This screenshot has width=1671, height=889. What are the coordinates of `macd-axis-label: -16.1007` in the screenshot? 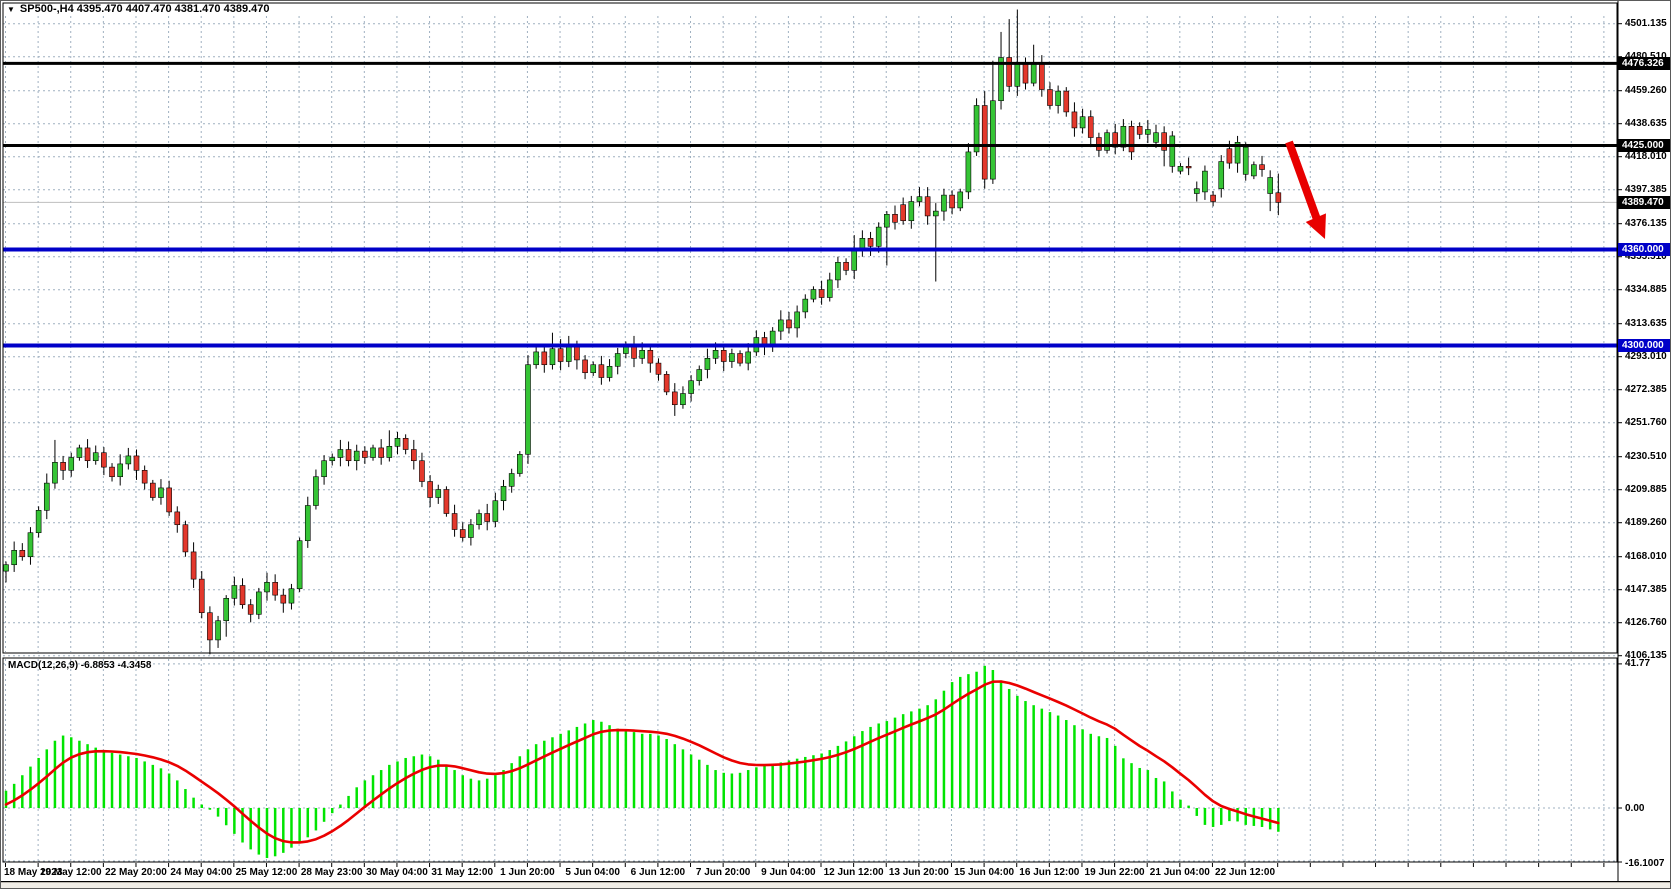 It's located at (1645, 864).